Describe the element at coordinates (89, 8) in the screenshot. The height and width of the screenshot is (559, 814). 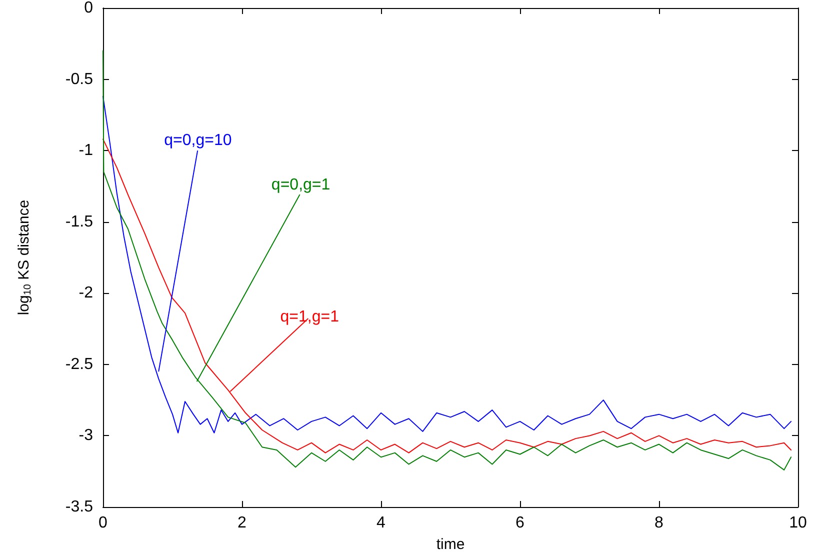
I see `y-tick-label: 0` at that location.